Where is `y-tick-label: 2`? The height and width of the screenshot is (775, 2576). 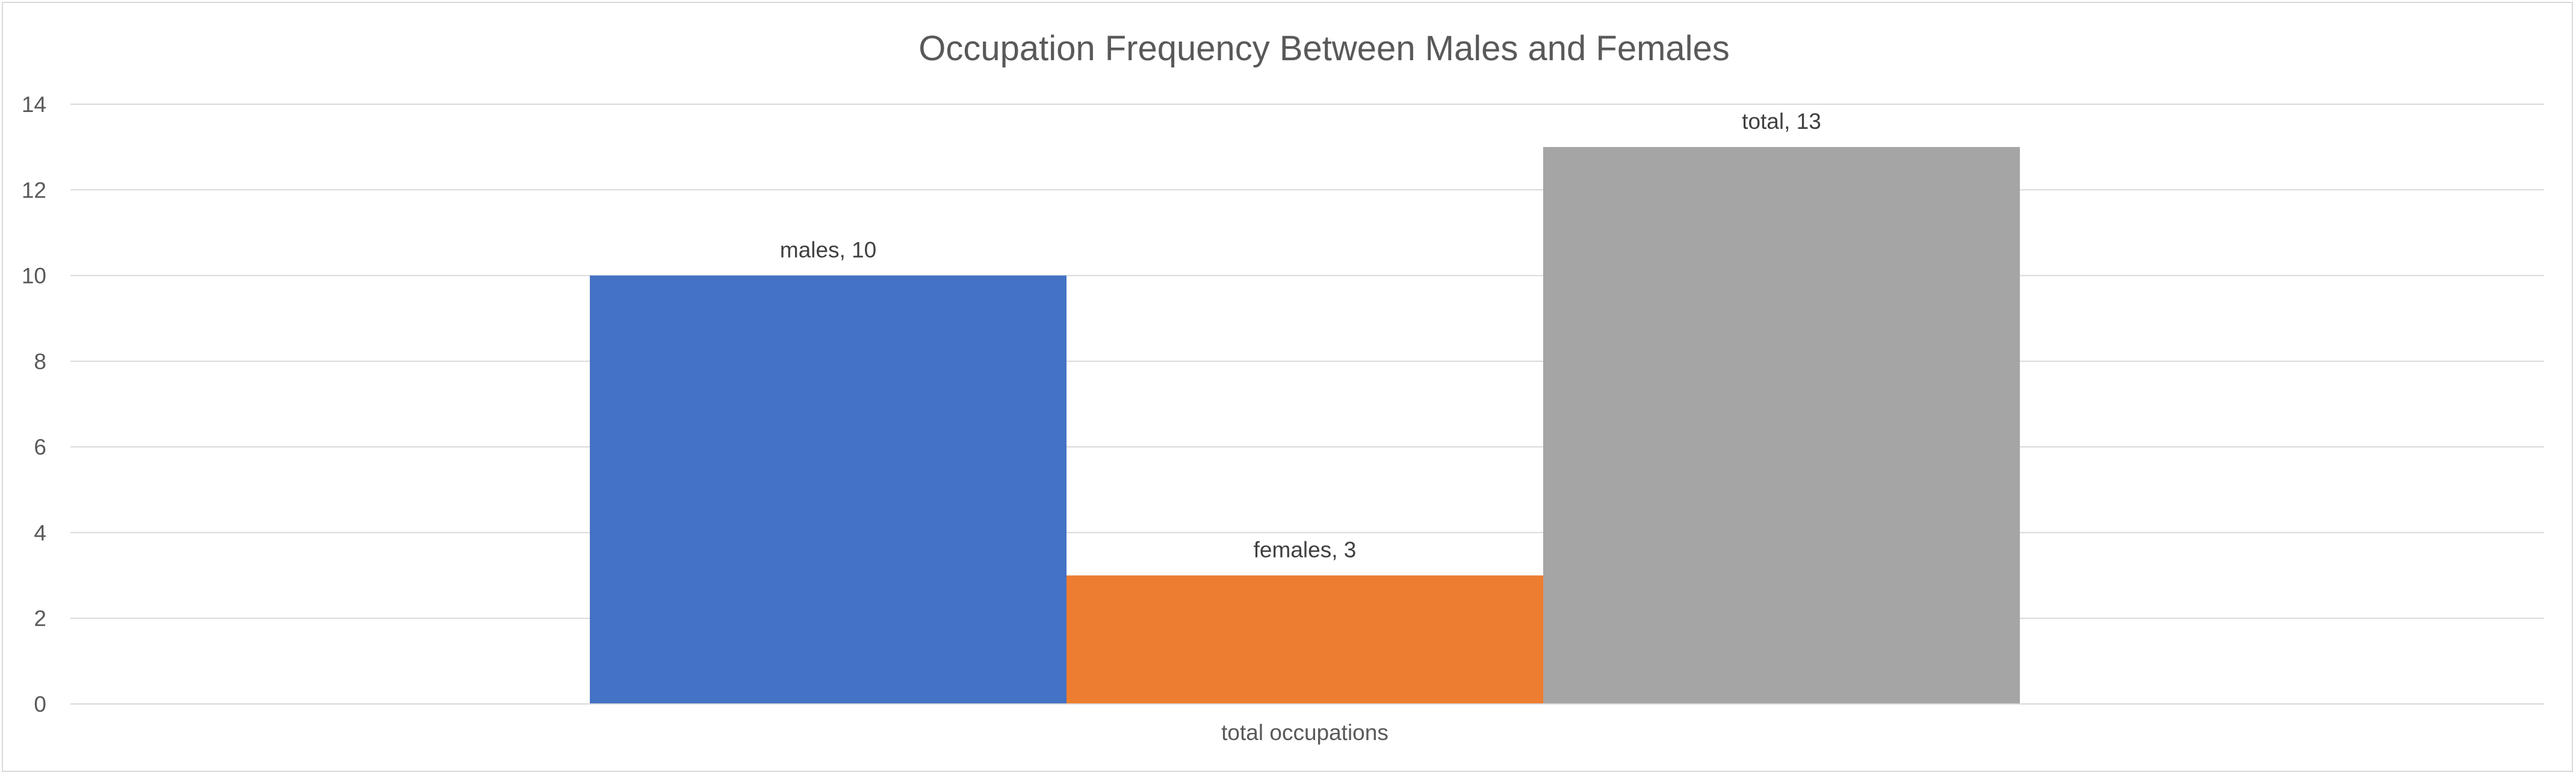 y-tick-label: 2 is located at coordinates (40, 618).